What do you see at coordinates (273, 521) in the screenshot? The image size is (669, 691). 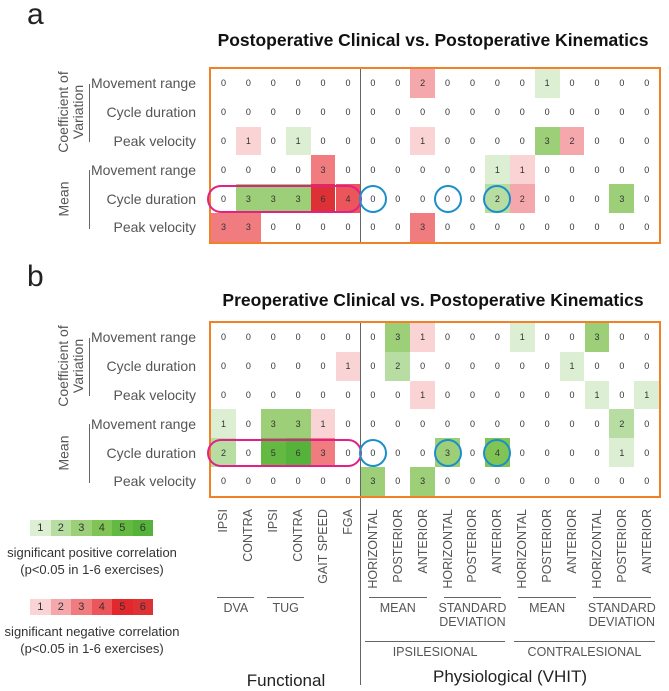 I see `column-label: IPSI` at bounding box center [273, 521].